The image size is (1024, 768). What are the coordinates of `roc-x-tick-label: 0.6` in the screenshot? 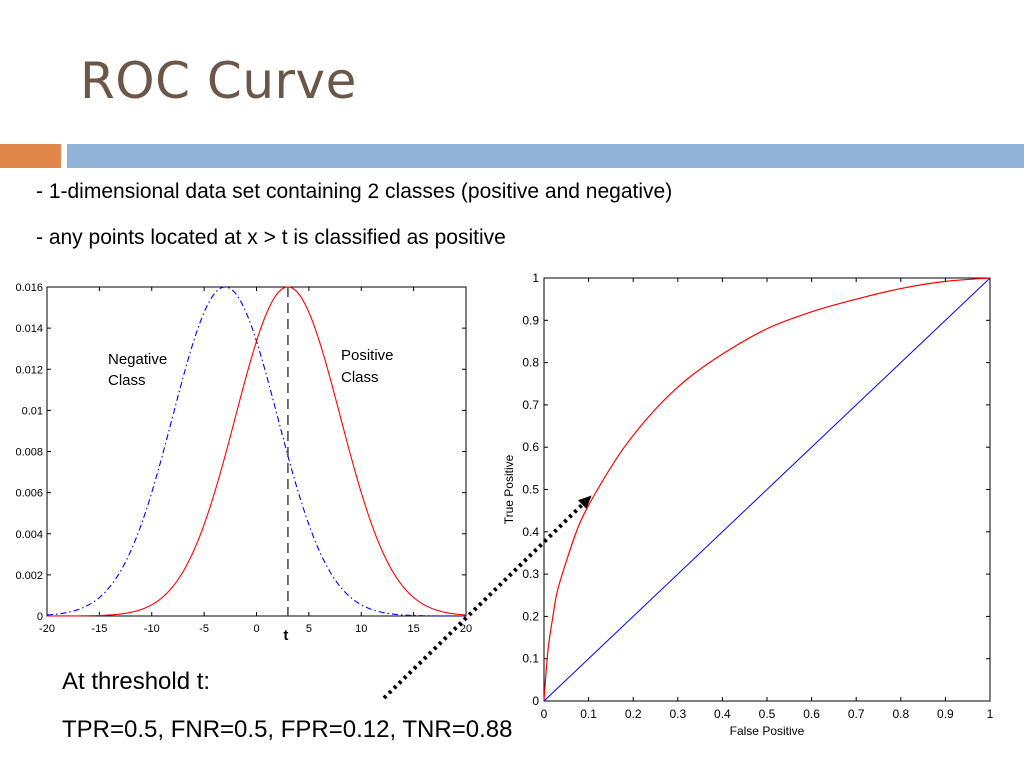 It's located at (811, 714).